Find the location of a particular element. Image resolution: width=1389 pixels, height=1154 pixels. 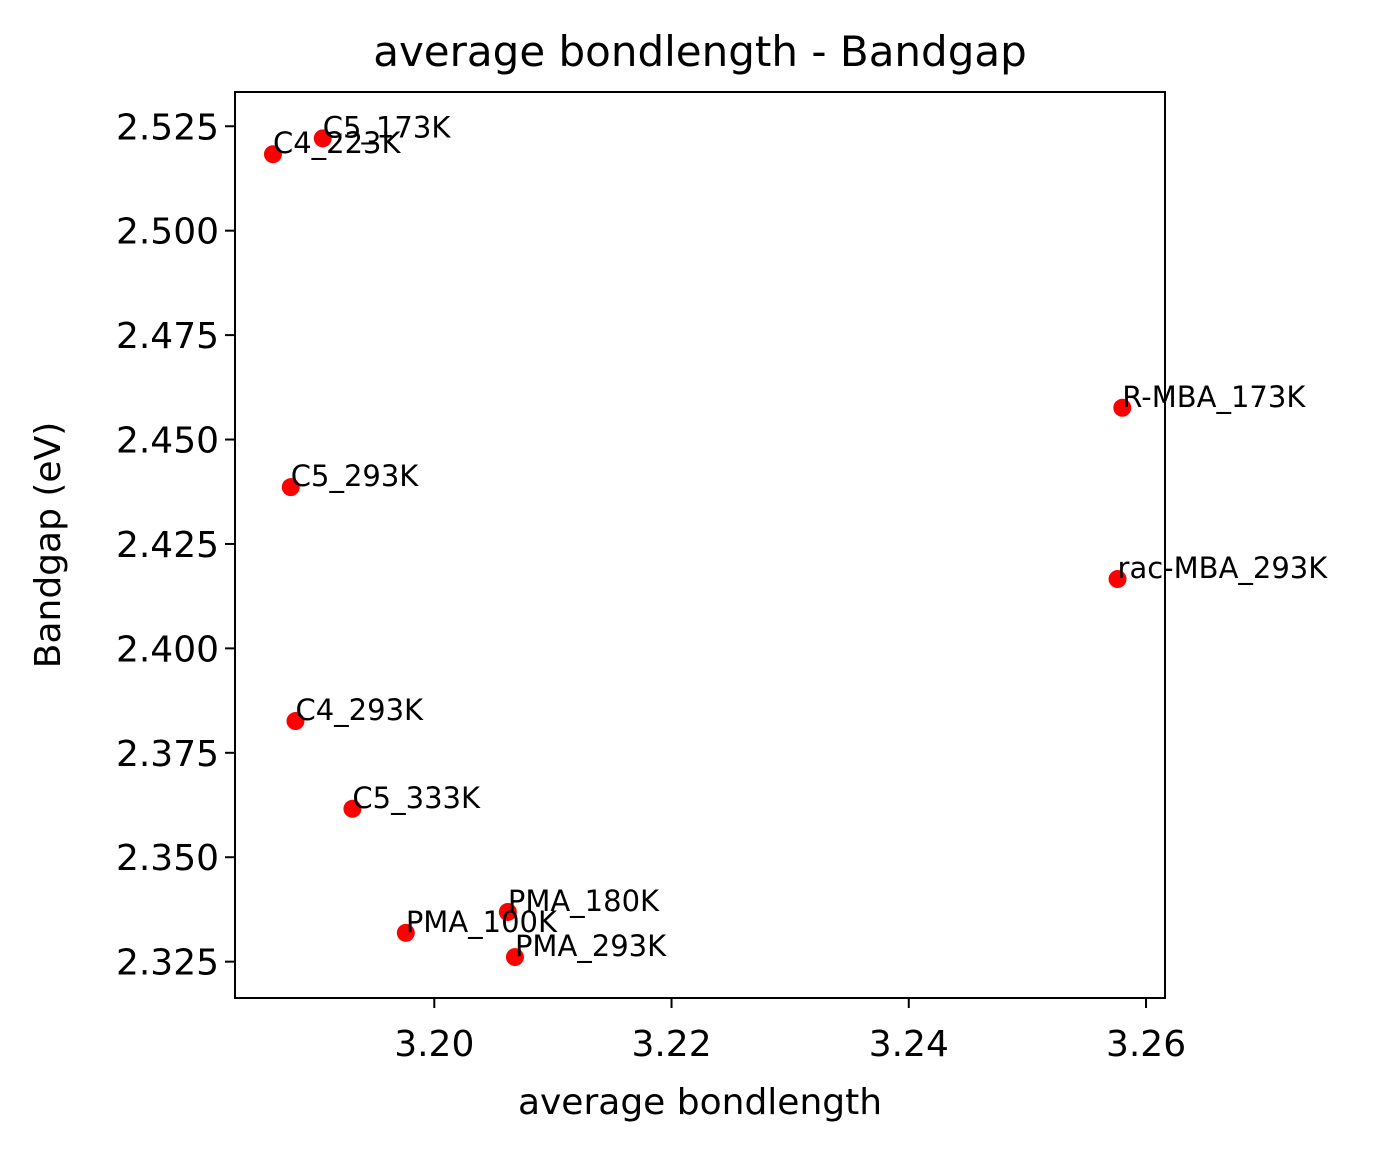

y-tick-label: 2.375 is located at coordinates (167, 754).